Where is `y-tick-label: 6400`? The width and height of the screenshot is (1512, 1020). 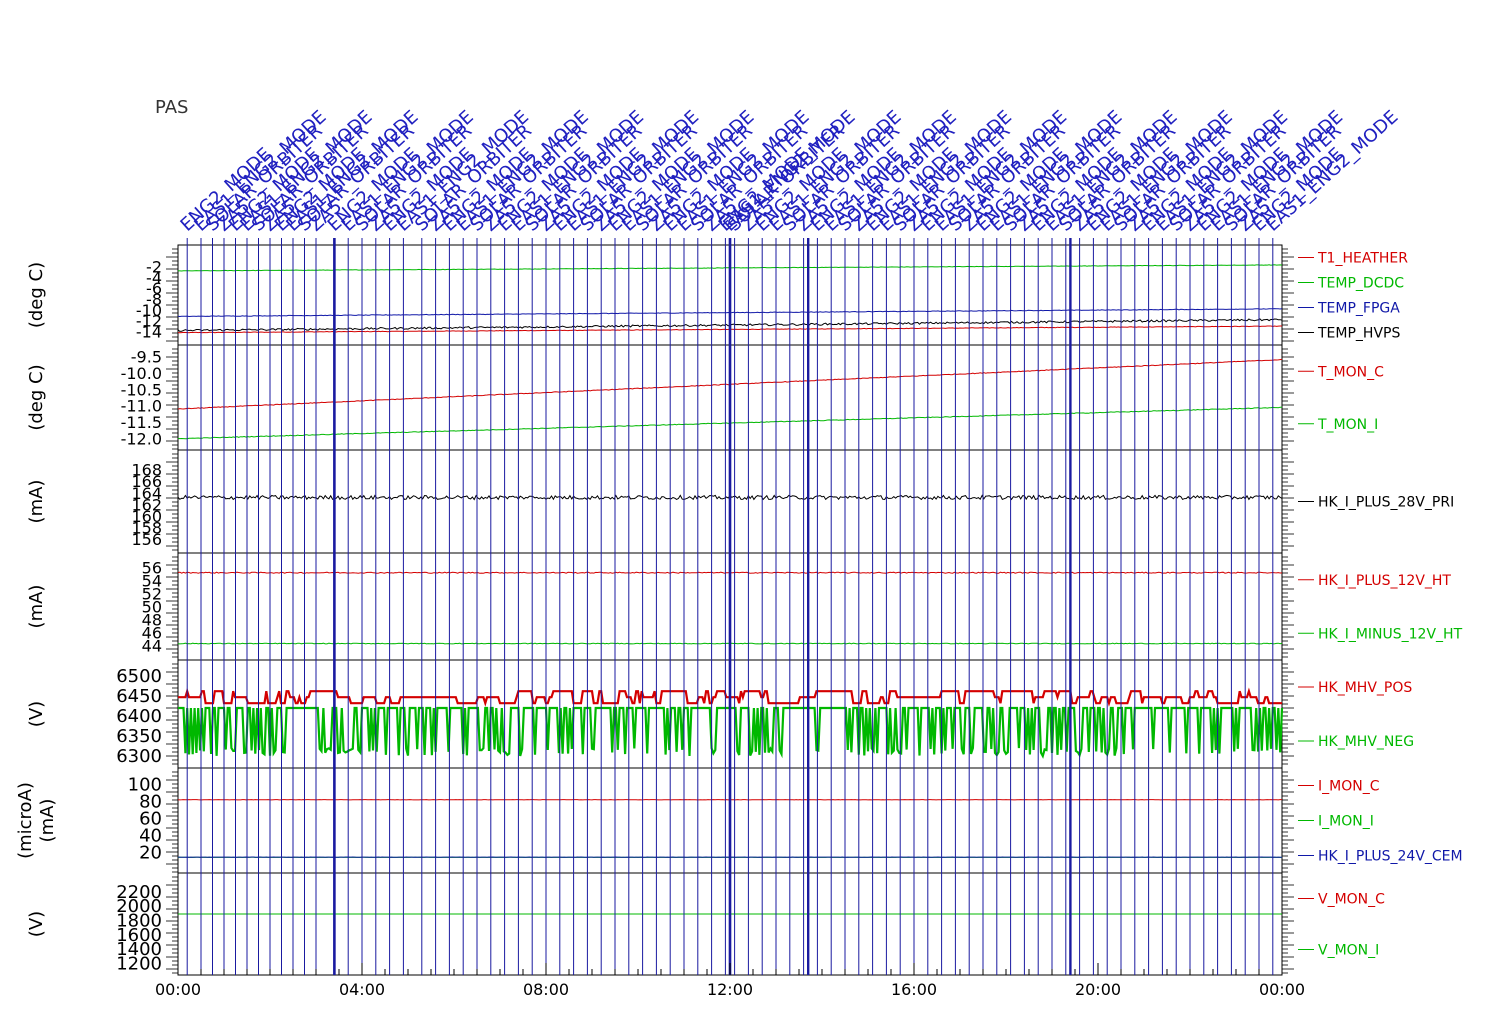 y-tick-label: 6400 is located at coordinates (139, 716).